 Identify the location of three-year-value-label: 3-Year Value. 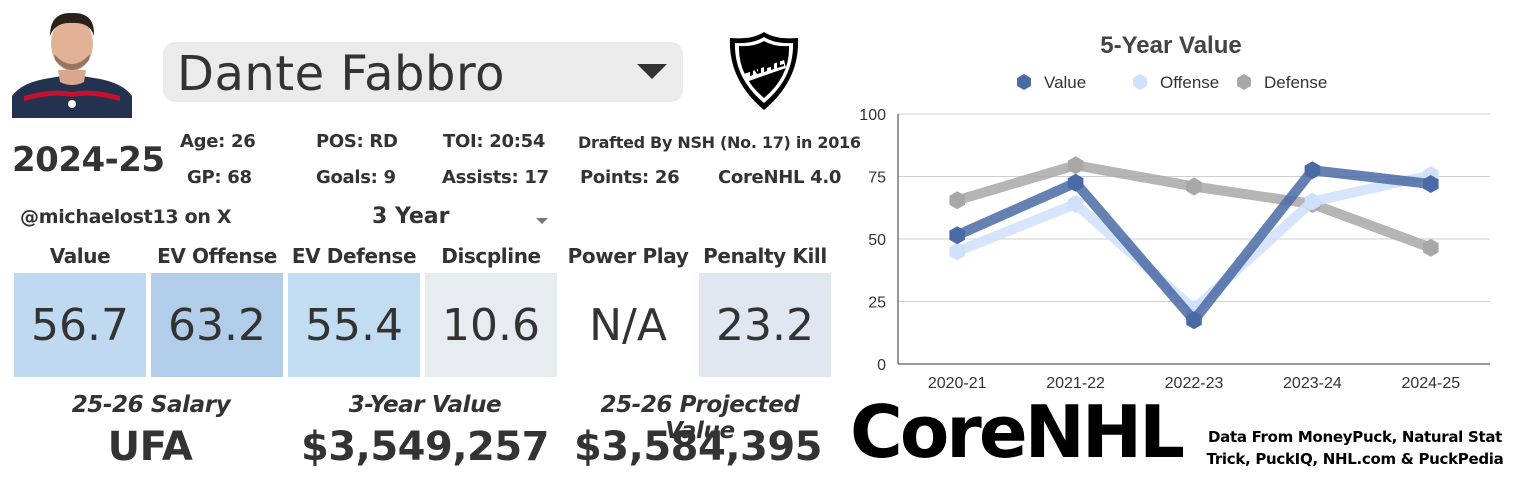
(425, 405).